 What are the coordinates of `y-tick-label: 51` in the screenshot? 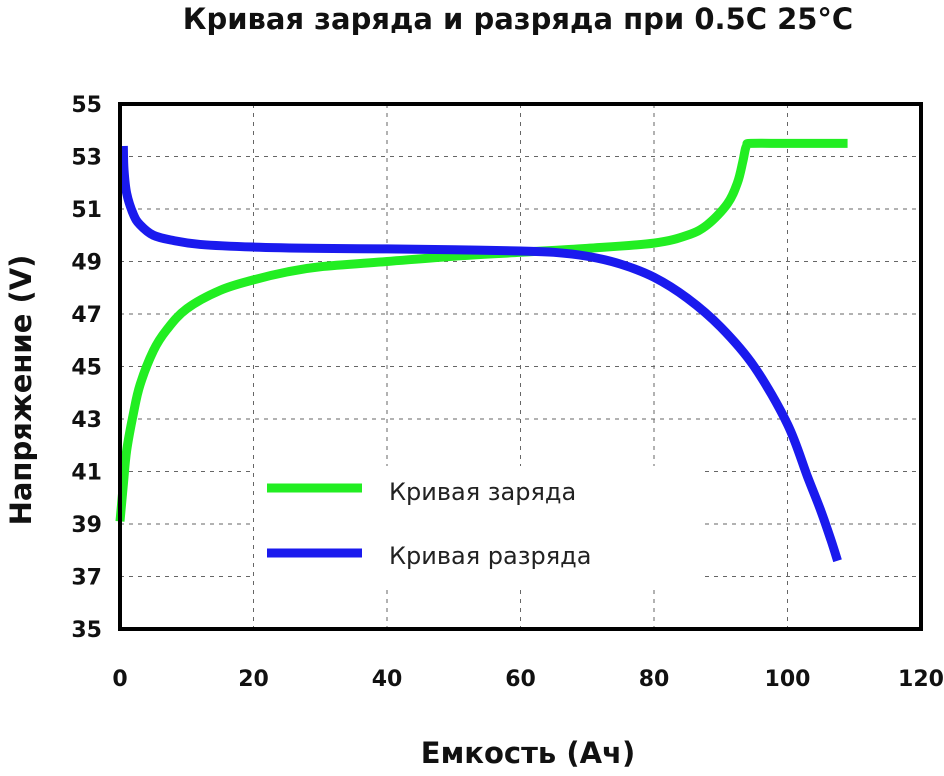 It's located at (86, 210).